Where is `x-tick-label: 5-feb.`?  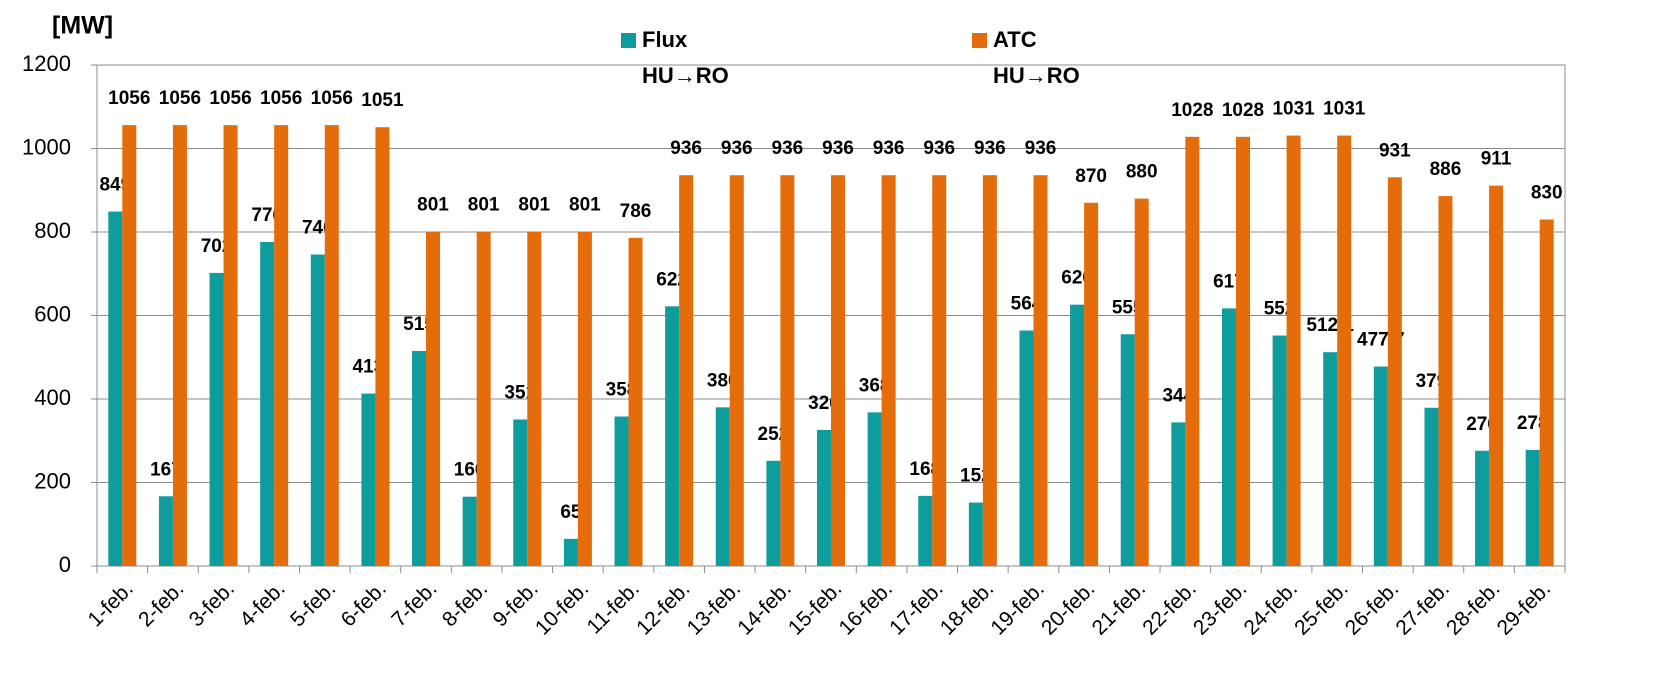 x-tick-label: 5-feb. is located at coordinates (313, 604).